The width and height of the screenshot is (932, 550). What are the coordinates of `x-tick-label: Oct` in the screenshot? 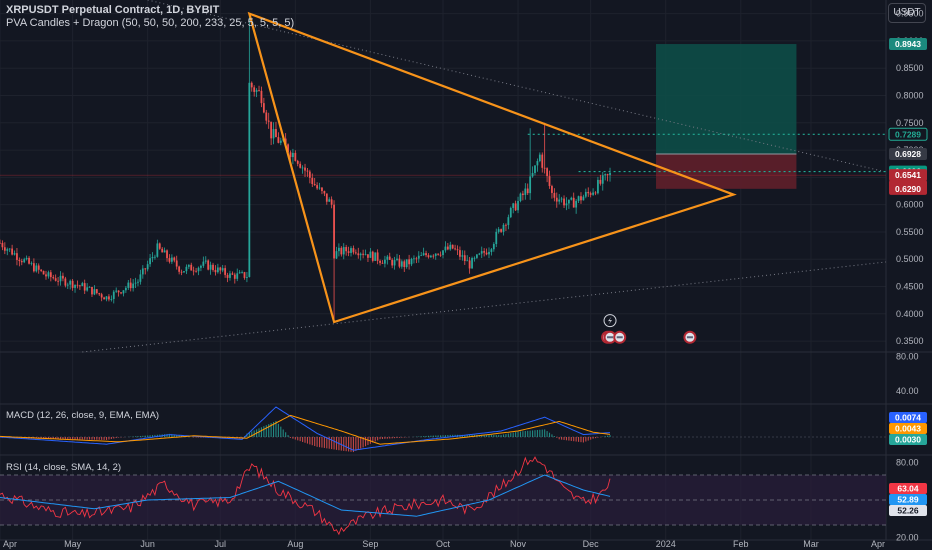 It's located at (443, 544).